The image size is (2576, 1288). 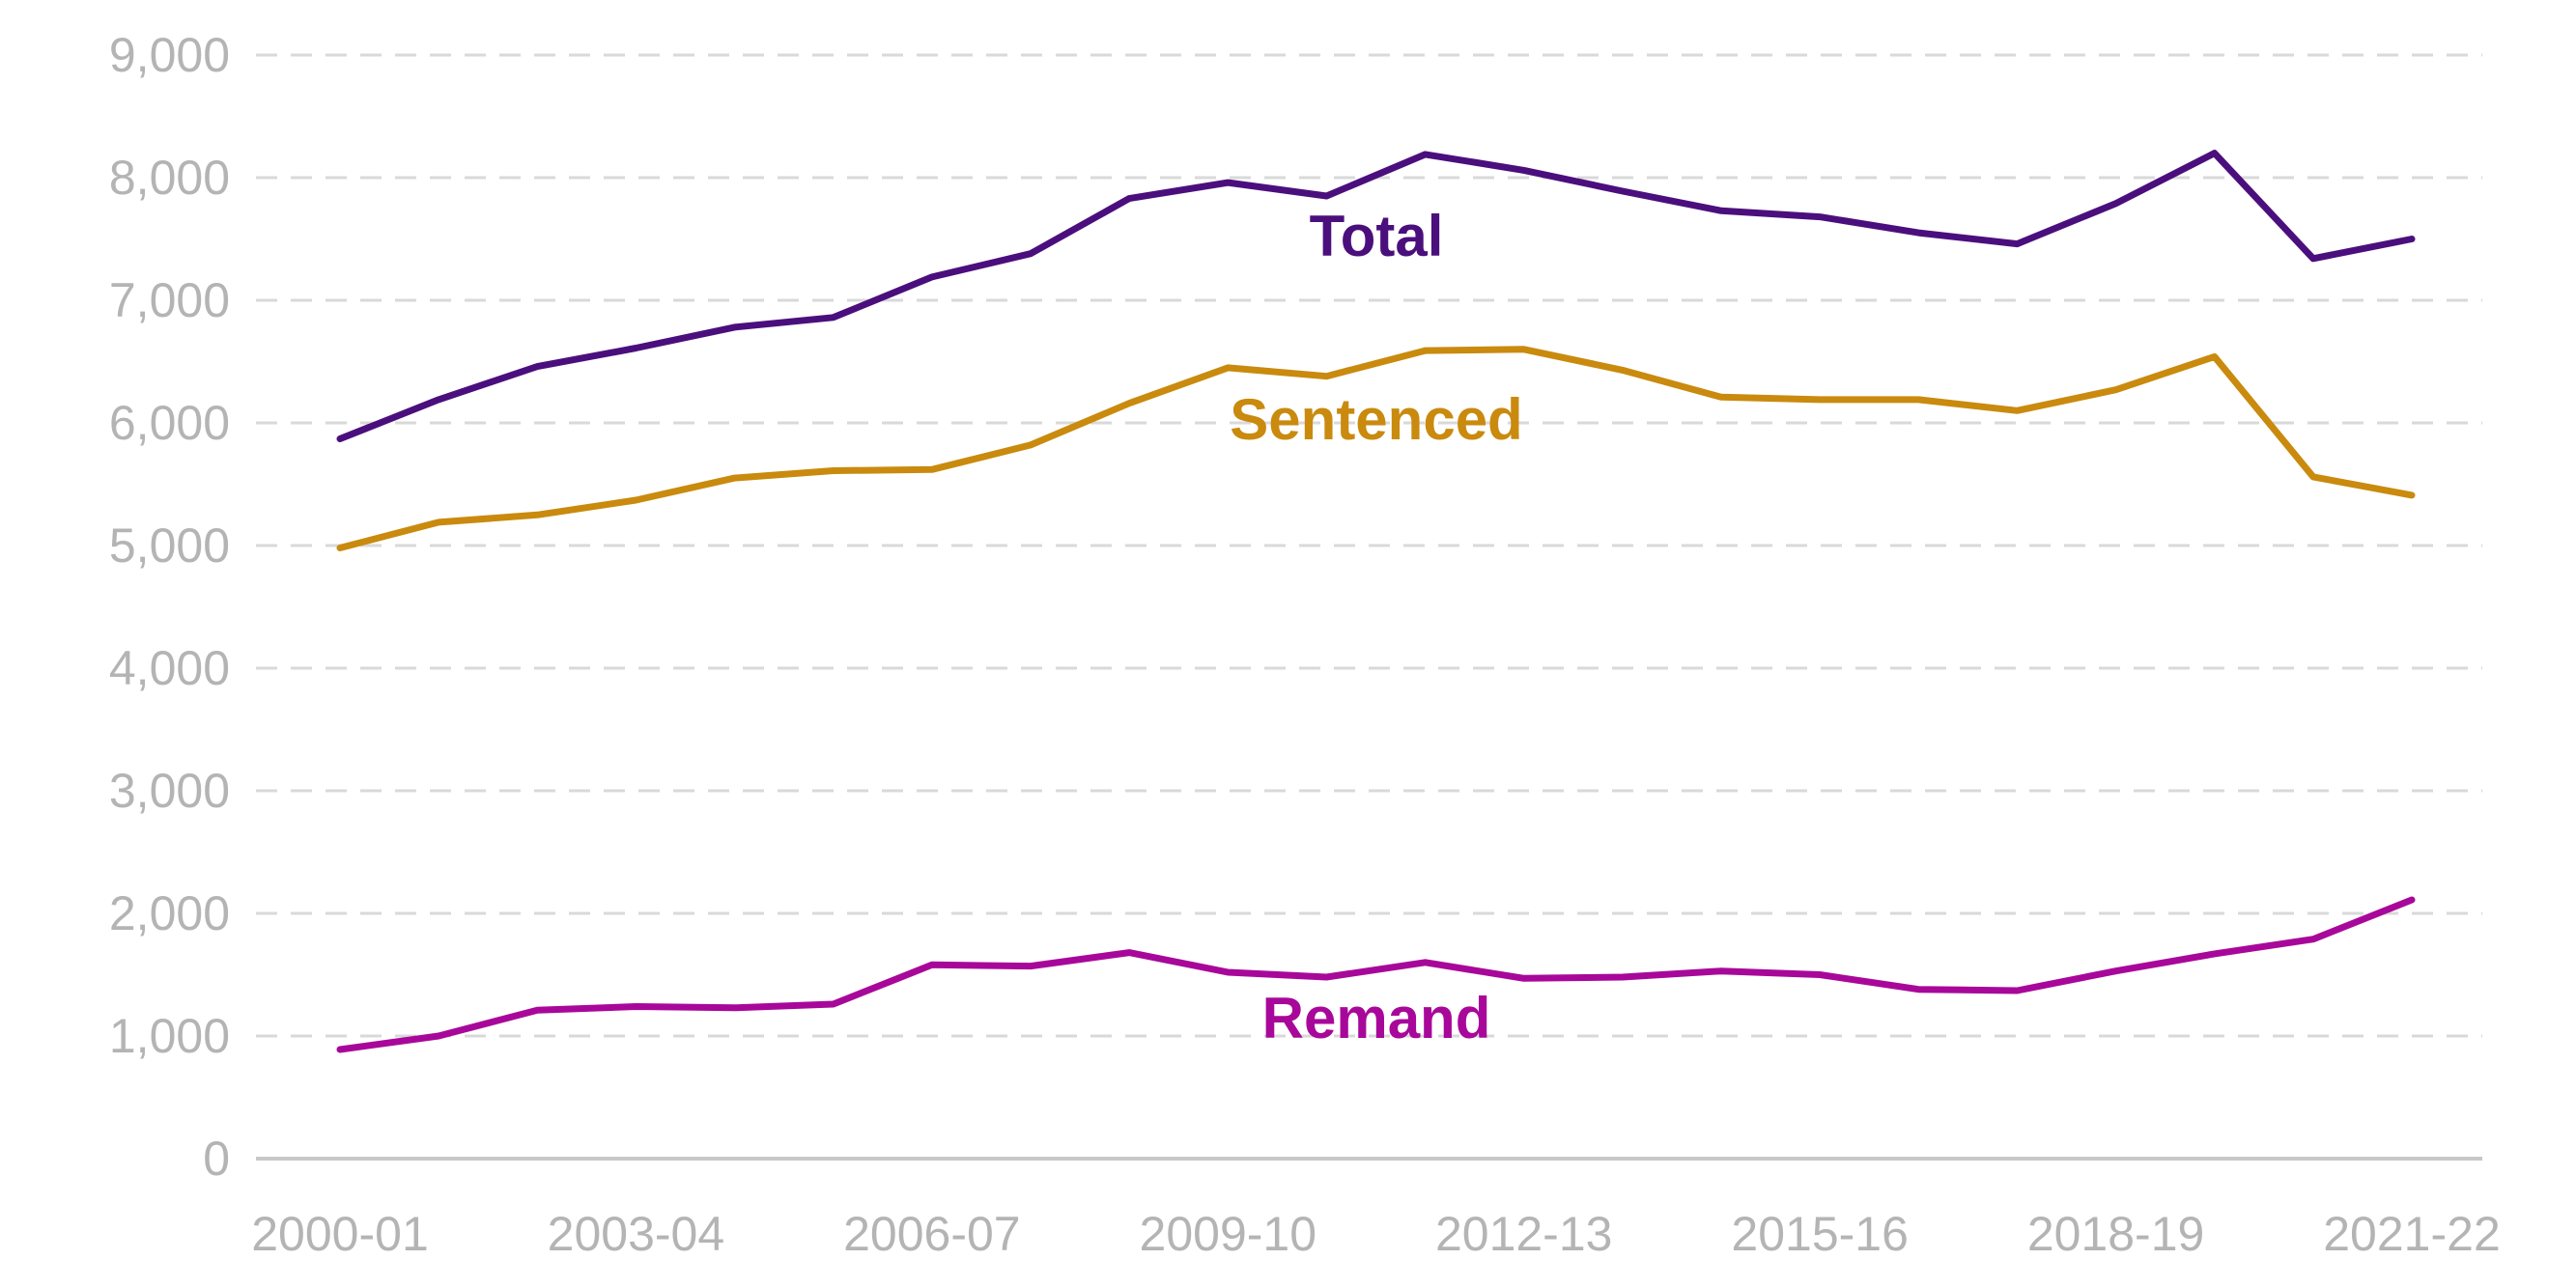 What do you see at coordinates (169, 1036) in the screenshot?
I see `y-tick-label: 1,000` at bounding box center [169, 1036].